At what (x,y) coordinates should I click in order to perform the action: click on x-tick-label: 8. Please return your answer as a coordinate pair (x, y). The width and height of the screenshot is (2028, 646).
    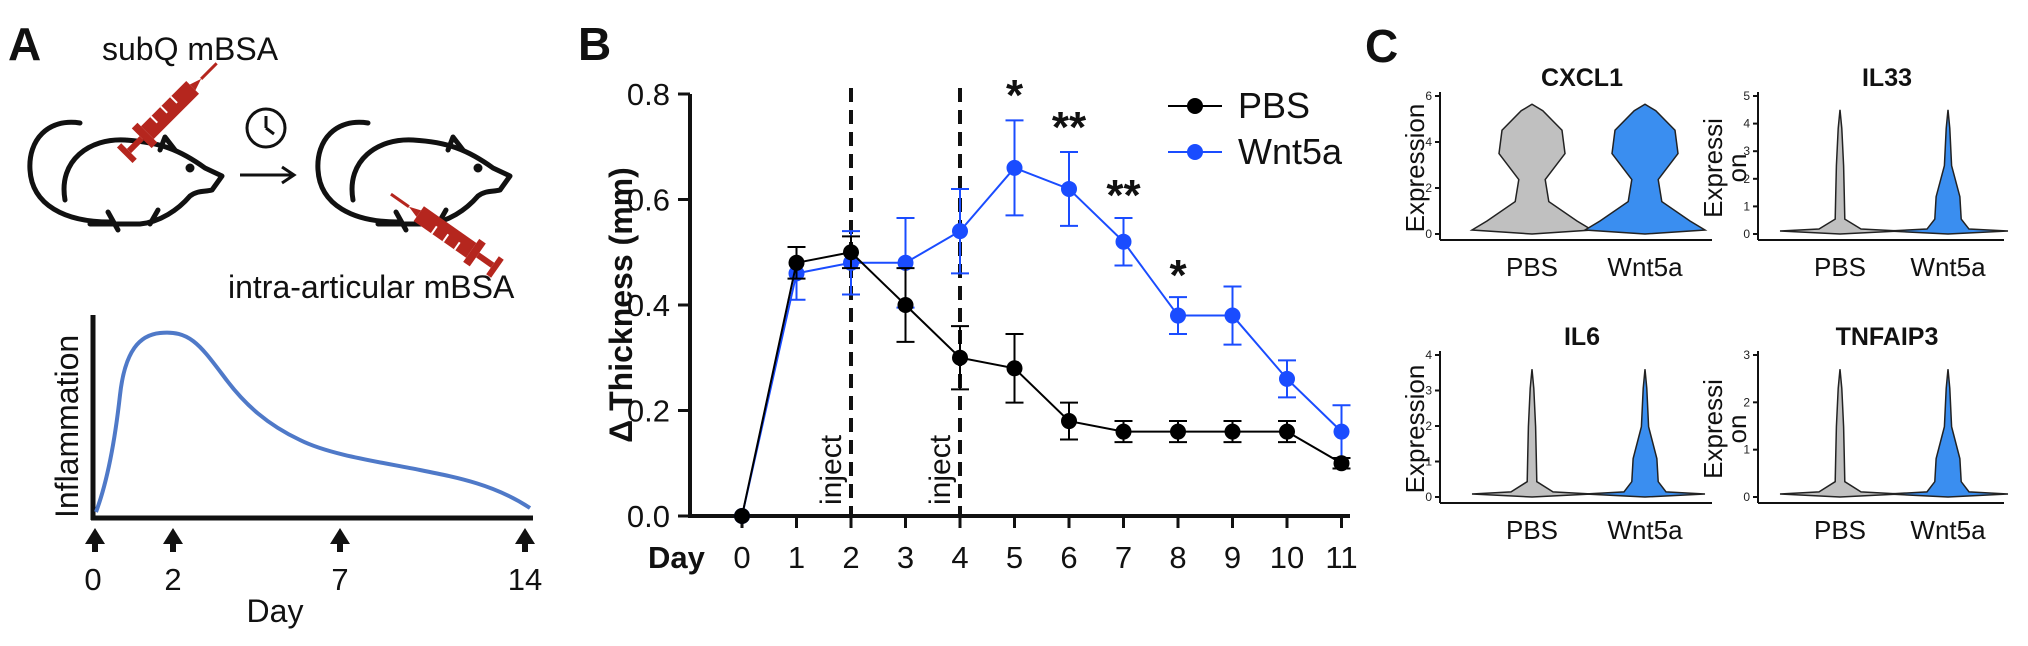
    Looking at the image, I should click on (1177, 557).